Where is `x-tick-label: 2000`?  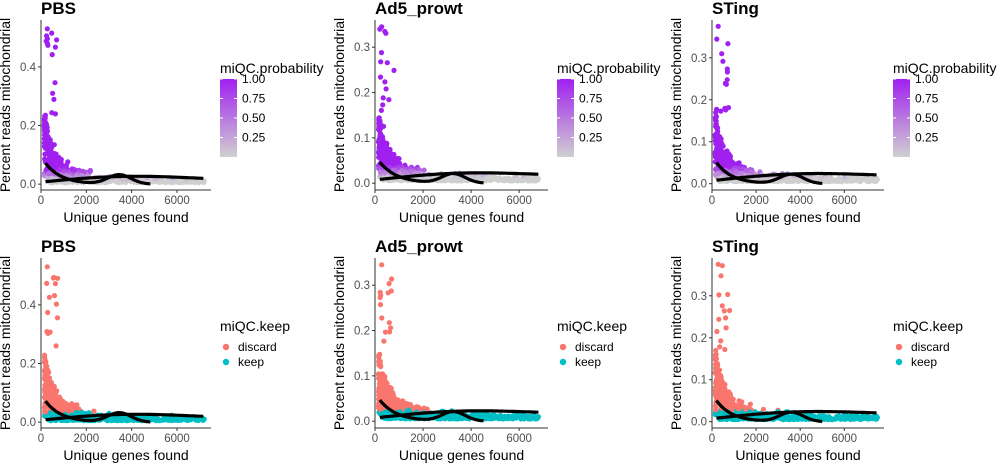 x-tick-label: 2000 is located at coordinates (756, 439).